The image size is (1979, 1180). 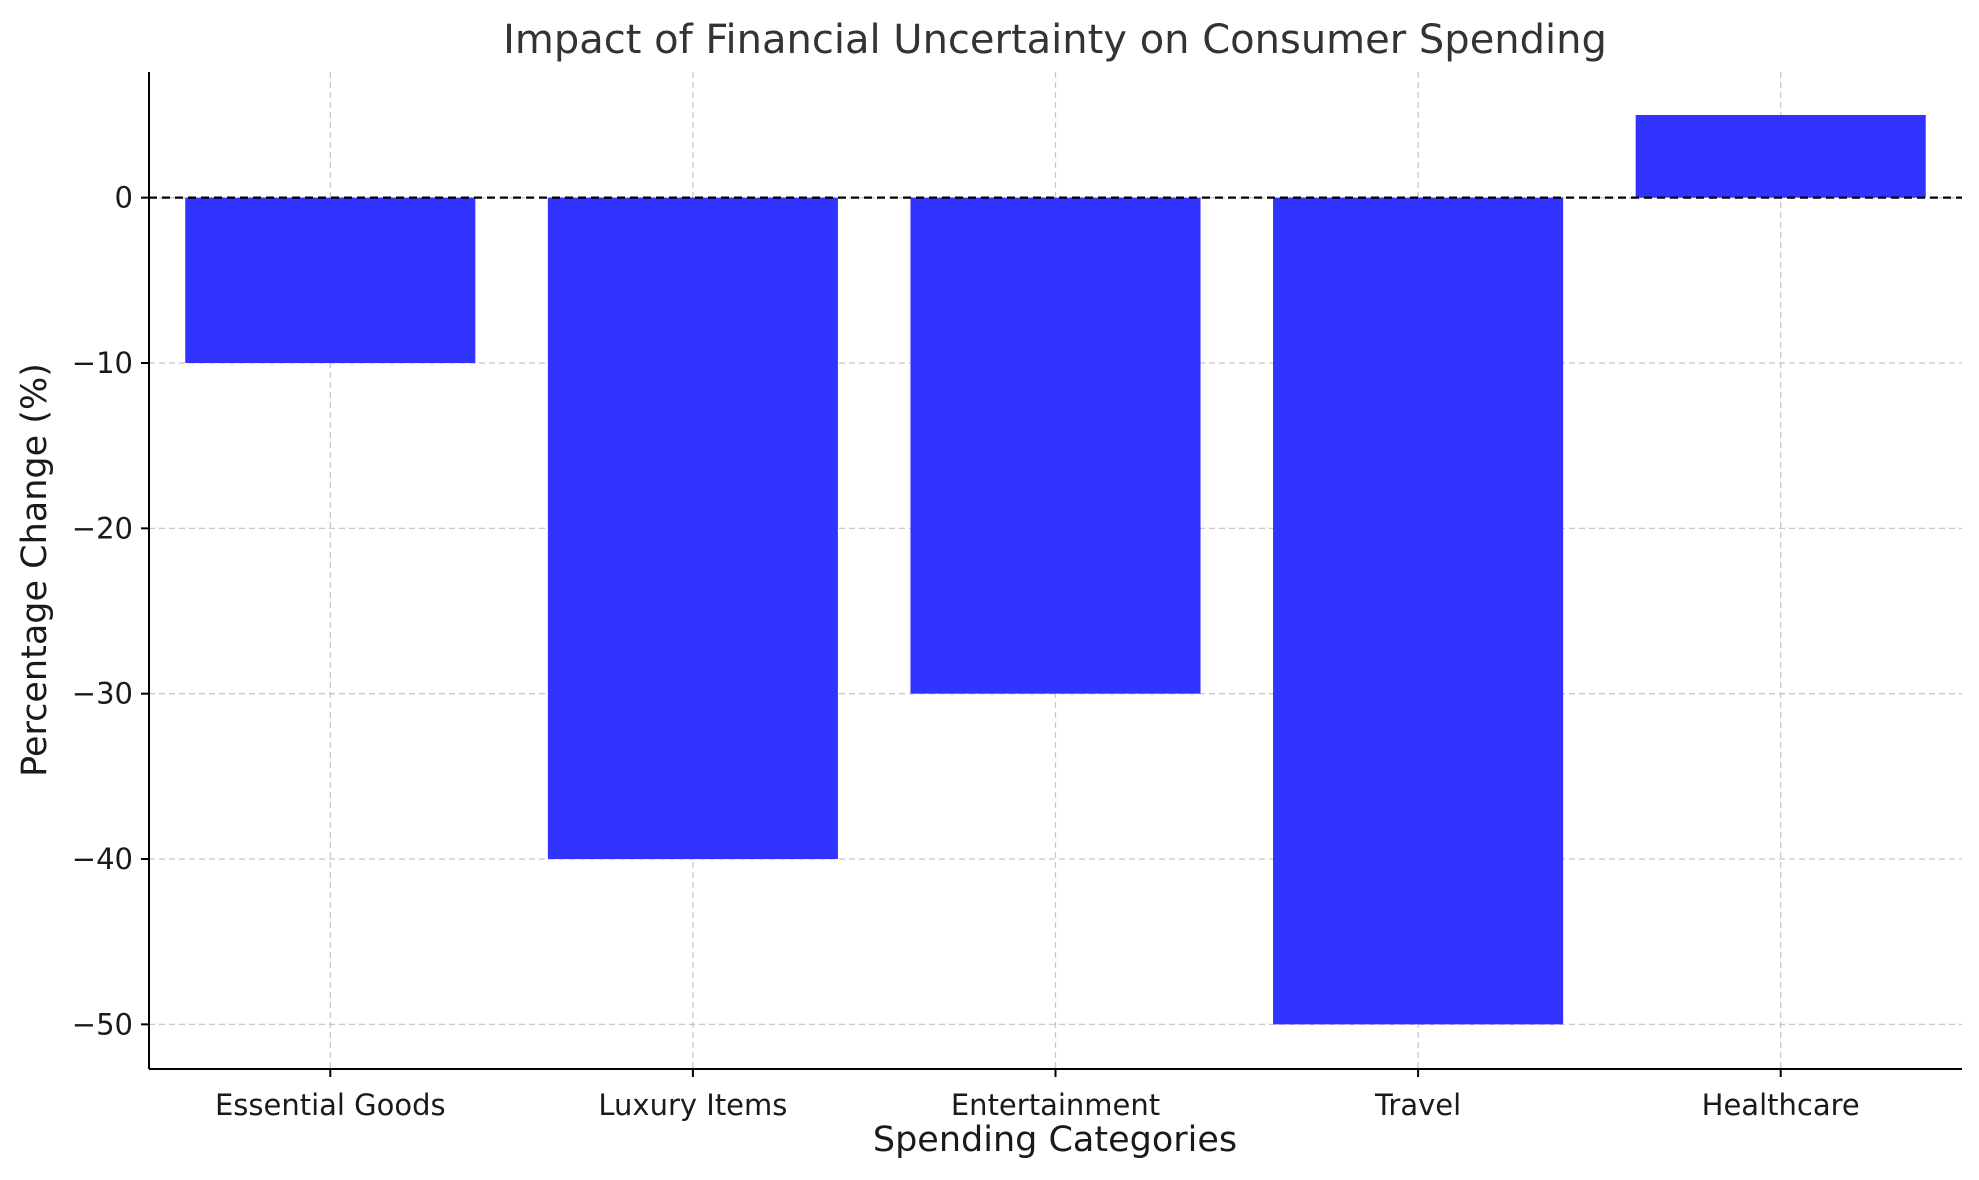 What do you see at coordinates (124, 198) in the screenshot?
I see `y-tick-label: 0` at bounding box center [124, 198].